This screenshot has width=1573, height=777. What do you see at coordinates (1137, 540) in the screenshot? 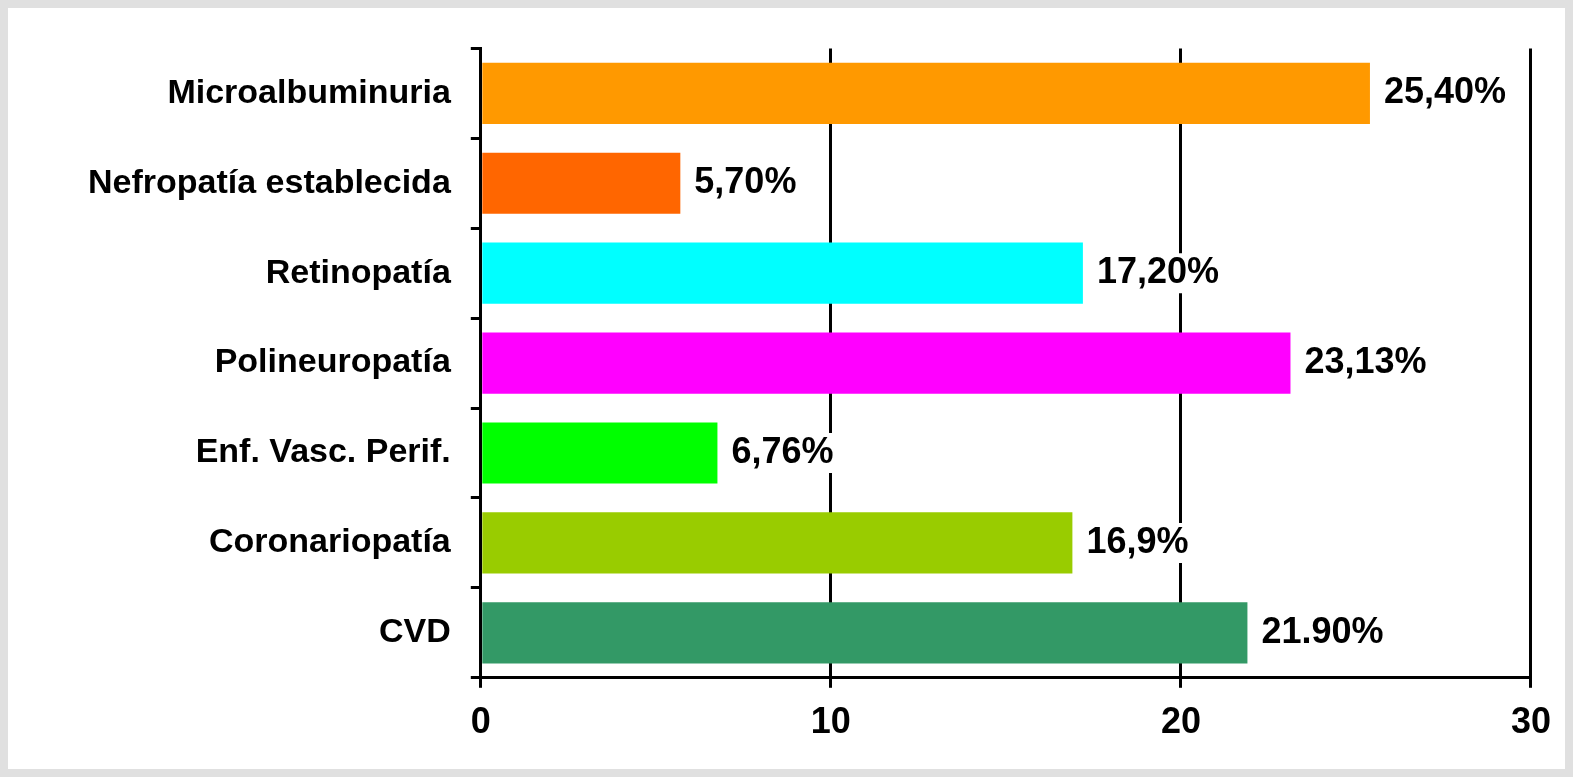
I see `data-label: 16,9%` at bounding box center [1137, 540].